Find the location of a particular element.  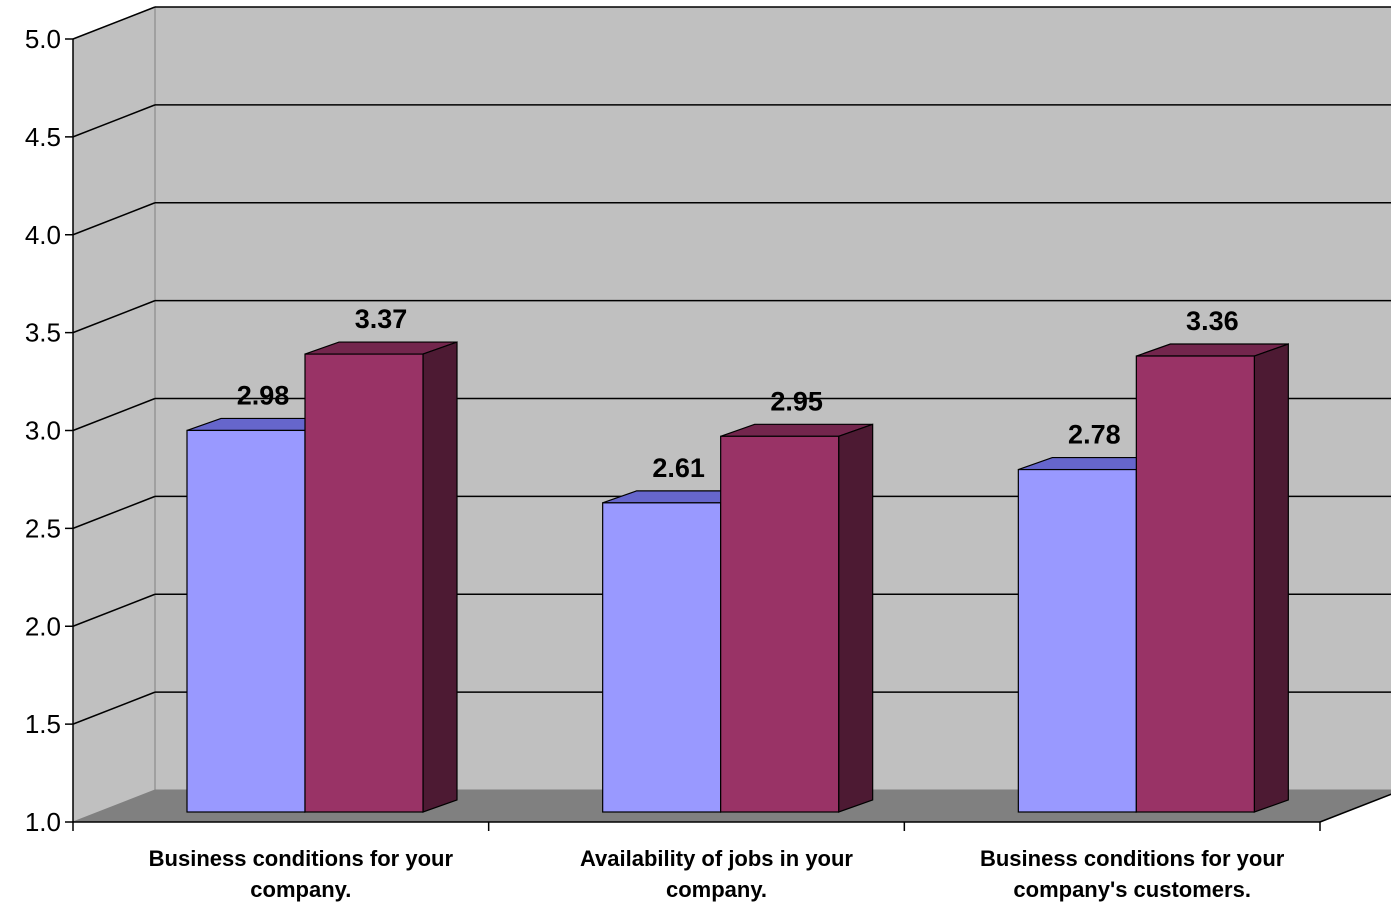

y-tick-label: 1.0 is located at coordinates (43, 822).